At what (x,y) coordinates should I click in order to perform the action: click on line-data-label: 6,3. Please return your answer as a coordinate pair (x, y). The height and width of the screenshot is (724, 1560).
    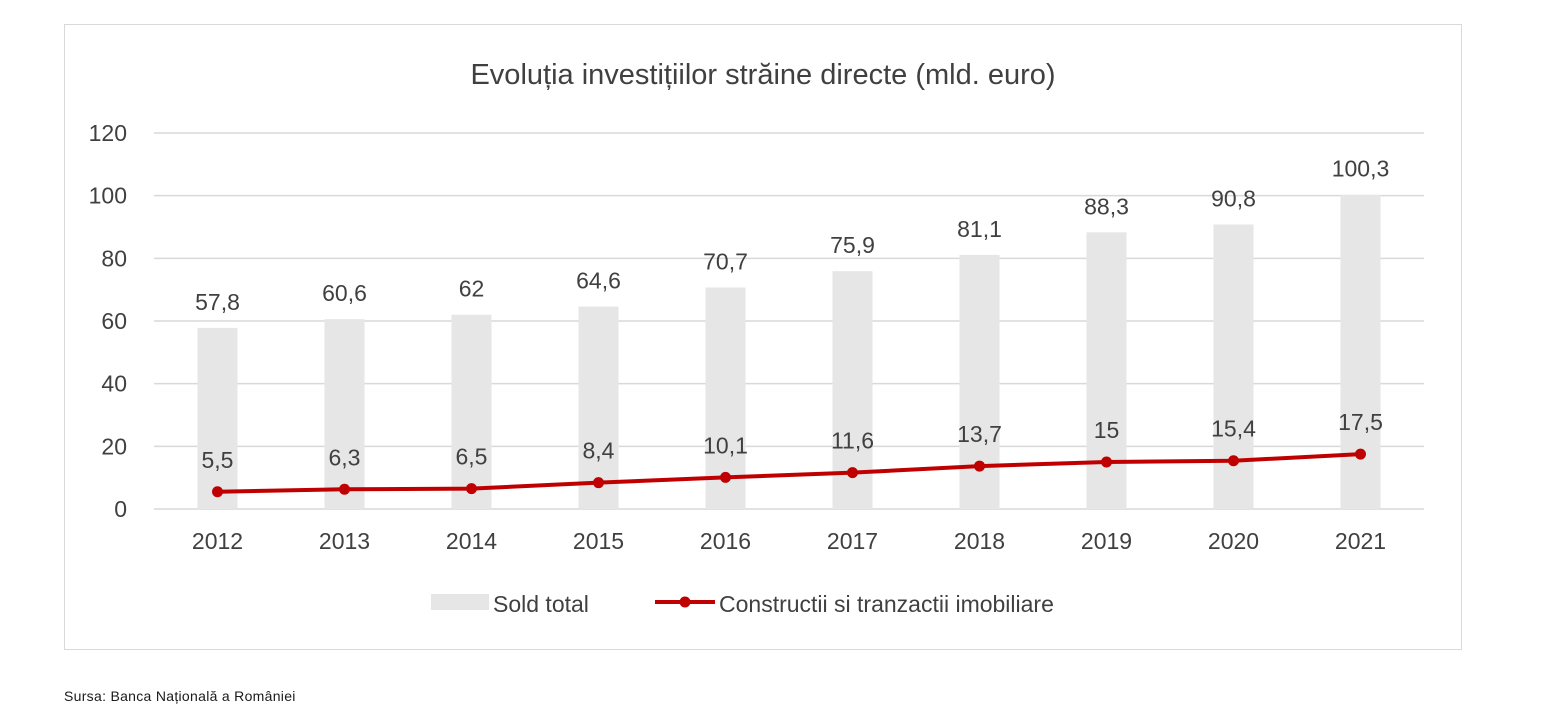
    Looking at the image, I should click on (345, 457).